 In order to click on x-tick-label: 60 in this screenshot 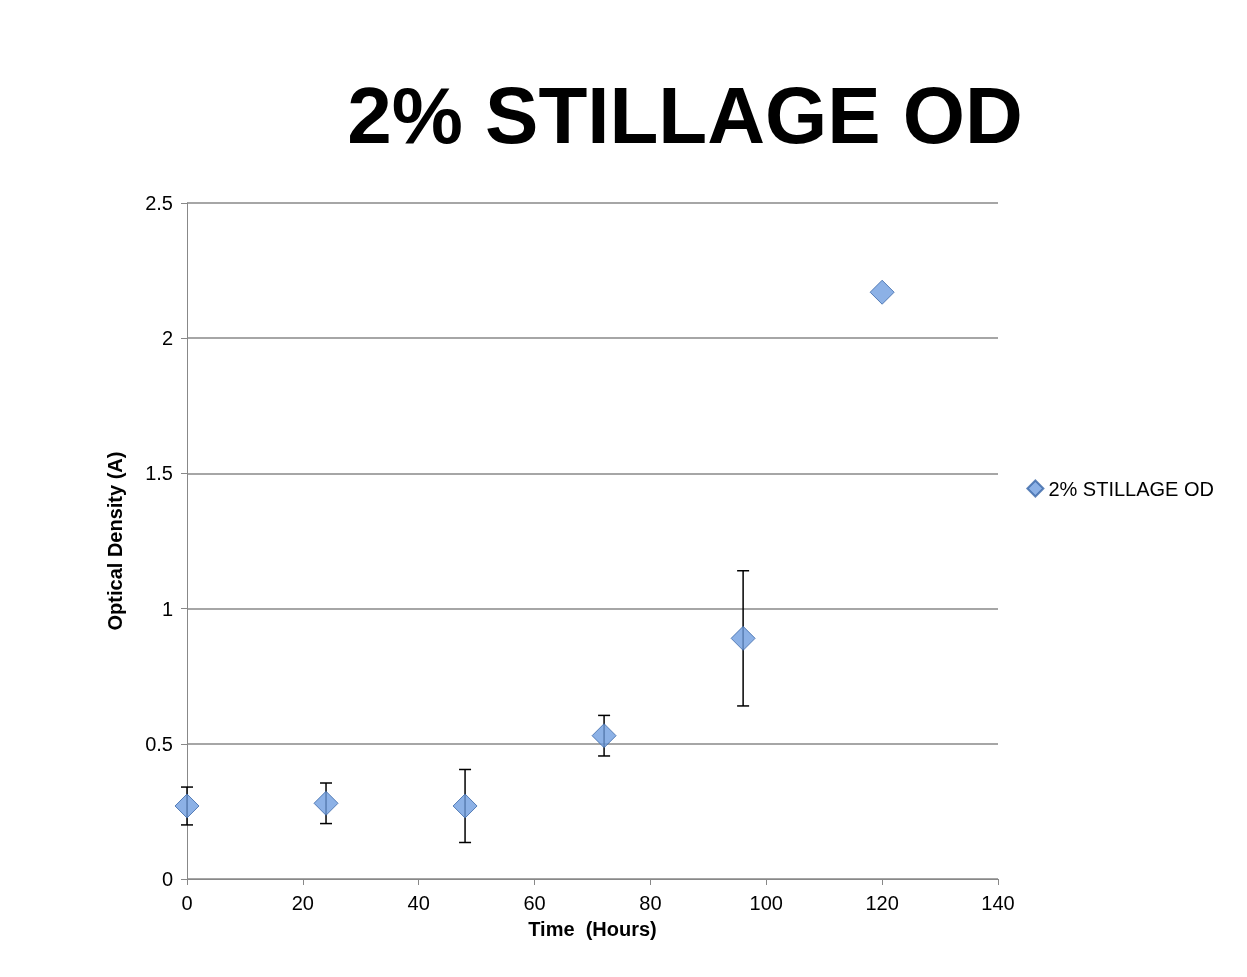, I will do `click(534, 903)`.